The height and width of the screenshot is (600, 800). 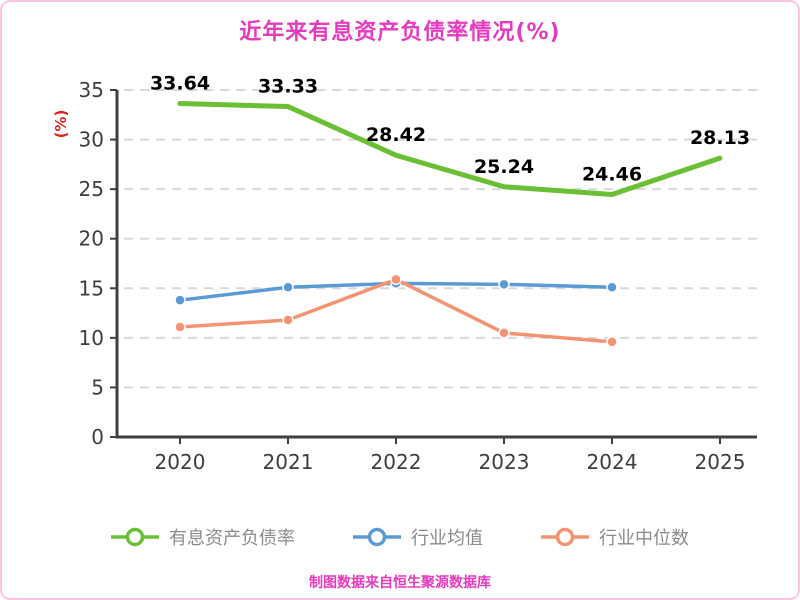 I want to click on svg-text: 5, so click(x=97, y=387).